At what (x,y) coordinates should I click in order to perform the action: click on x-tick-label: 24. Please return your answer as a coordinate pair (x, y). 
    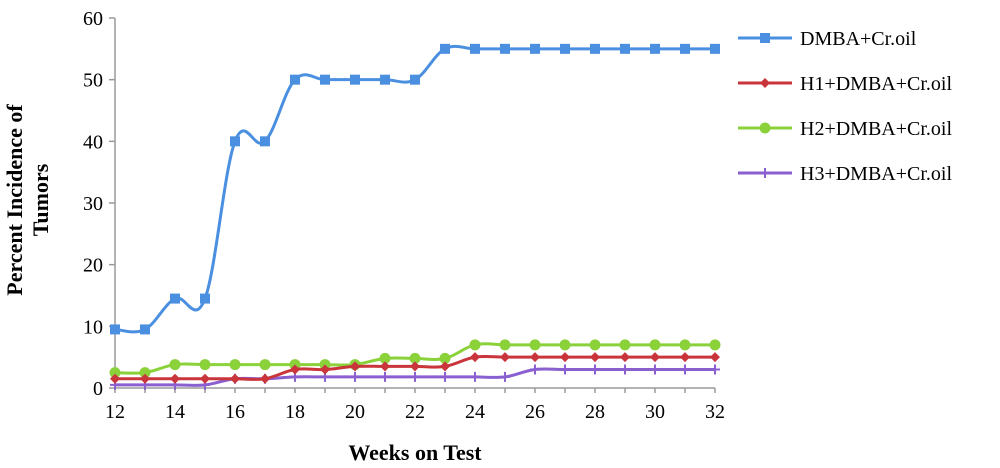
    Looking at the image, I should click on (475, 412).